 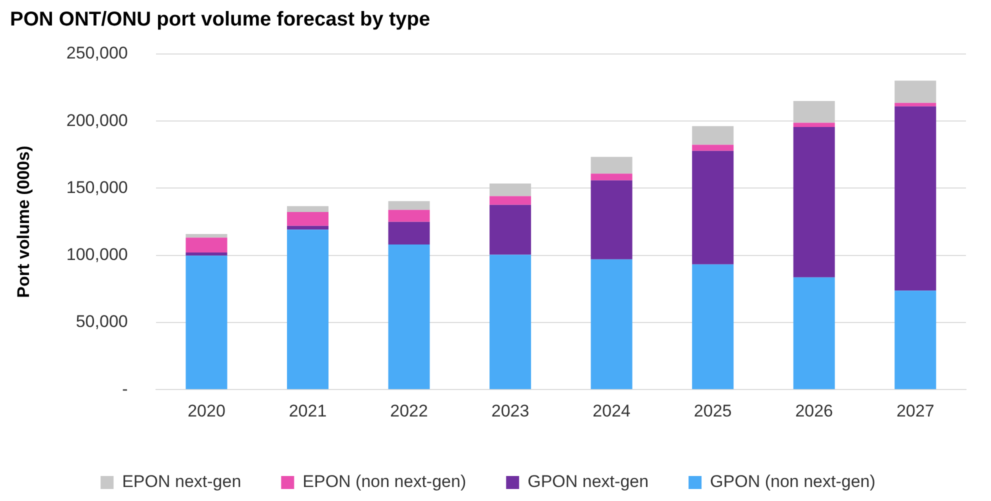 I want to click on legend-label: GPON (non next-gen), so click(x=793, y=482).